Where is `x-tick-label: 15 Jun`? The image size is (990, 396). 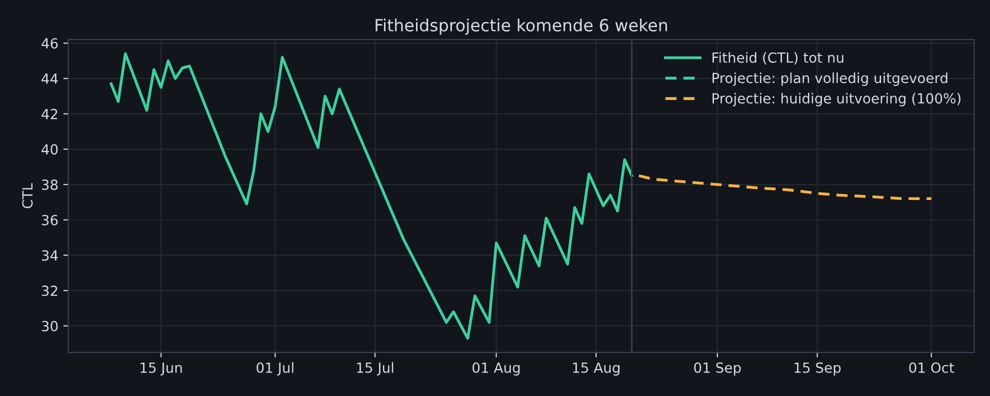
x-tick-label: 15 Jun is located at coordinates (161, 369).